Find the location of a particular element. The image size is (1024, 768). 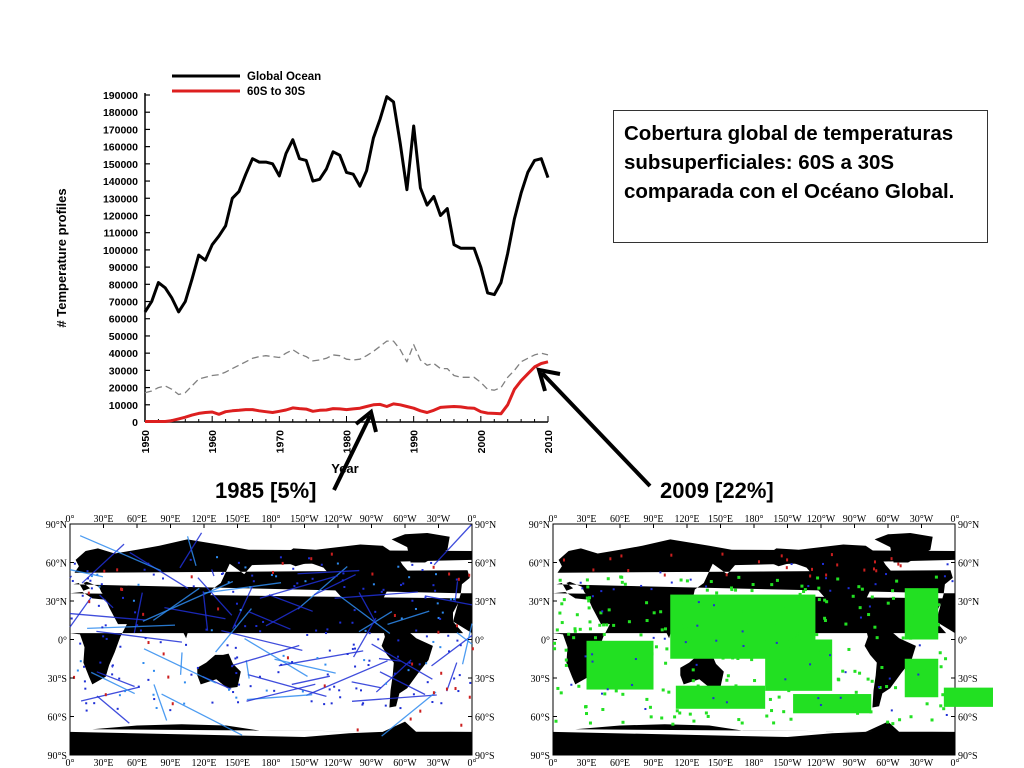

y-tick-label: 110000 is located at coordinates (121, 234).